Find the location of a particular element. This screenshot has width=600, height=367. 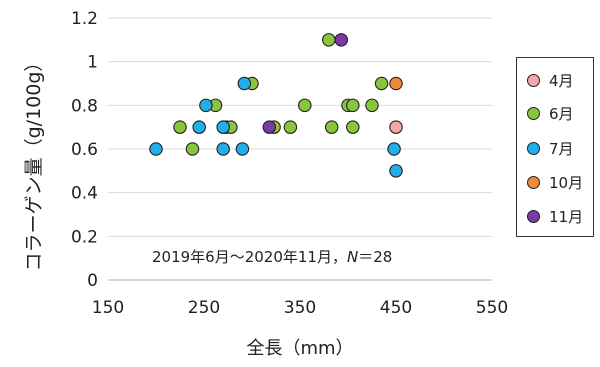

legend-label-november: 11月 is located at coordinates (566, 216).